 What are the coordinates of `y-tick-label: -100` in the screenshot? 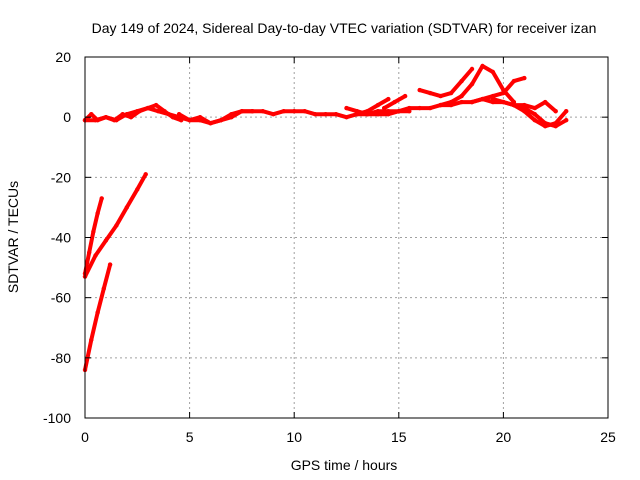 It's located at (57, 418).